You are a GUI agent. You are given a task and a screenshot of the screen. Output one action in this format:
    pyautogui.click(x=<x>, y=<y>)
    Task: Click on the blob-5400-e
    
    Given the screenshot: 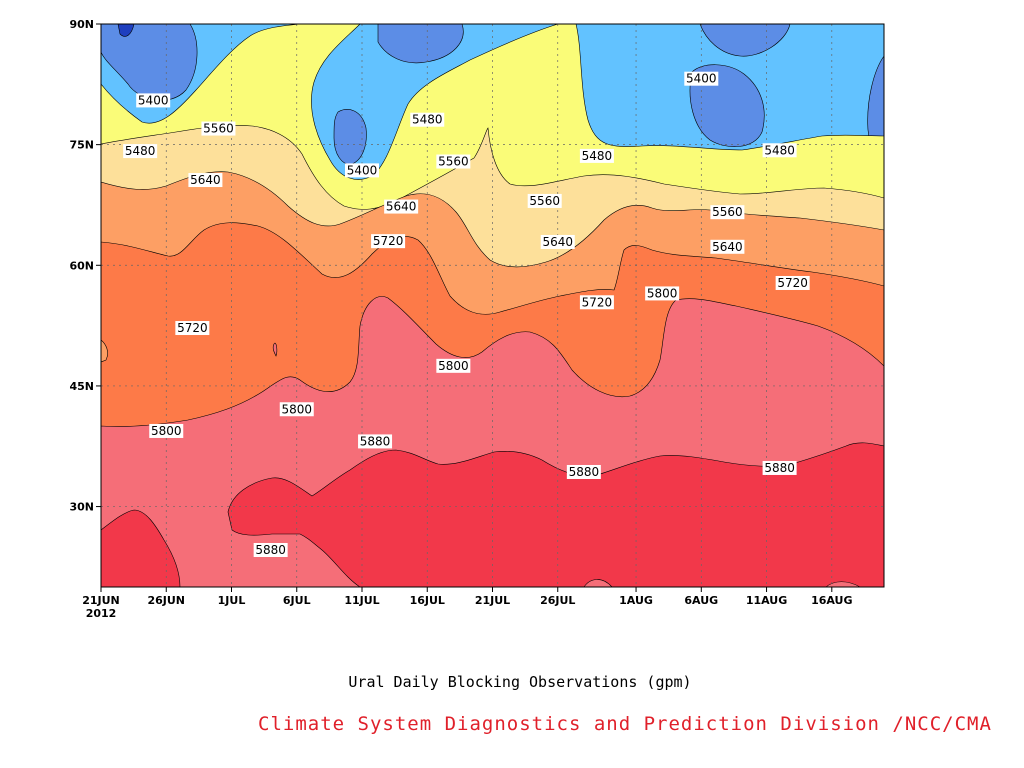 What is the action you would take?
    pyautogui.click(x=745, y=40)
    